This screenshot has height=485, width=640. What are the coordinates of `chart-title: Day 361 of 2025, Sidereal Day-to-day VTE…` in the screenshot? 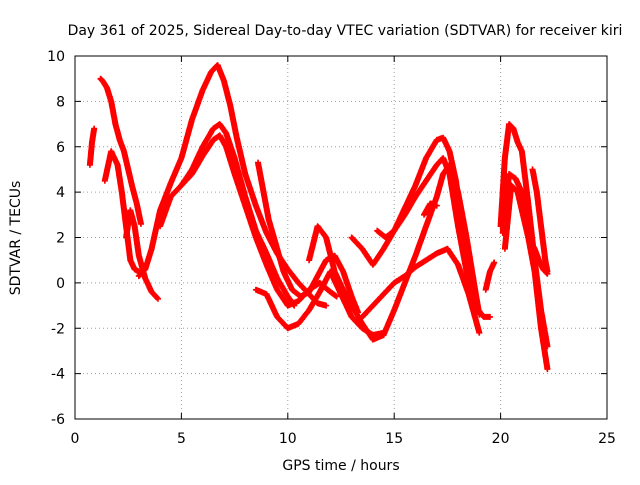 It's located at (345, 31).